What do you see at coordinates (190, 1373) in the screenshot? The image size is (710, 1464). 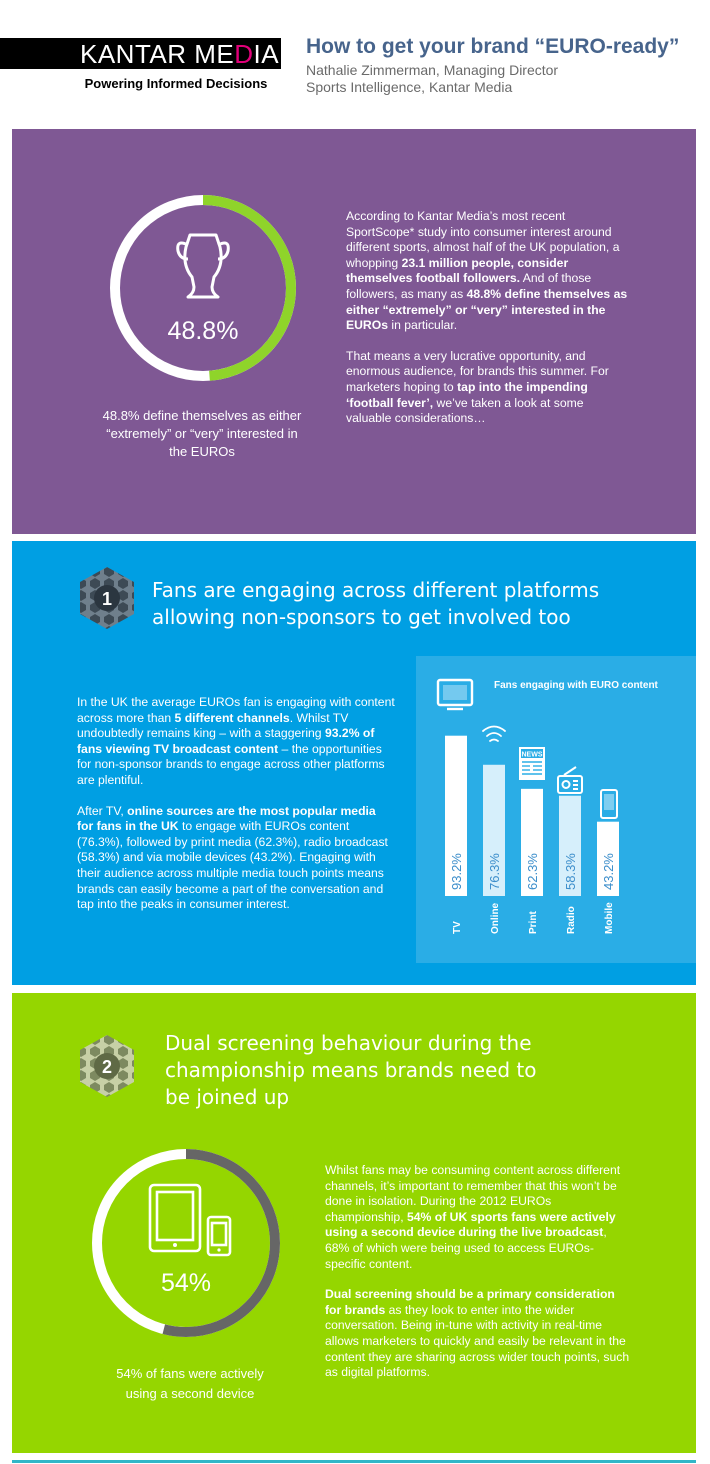 I see `second-device-caption-line-1: 54% of fans were actively` at bounding box center [190, 1373].